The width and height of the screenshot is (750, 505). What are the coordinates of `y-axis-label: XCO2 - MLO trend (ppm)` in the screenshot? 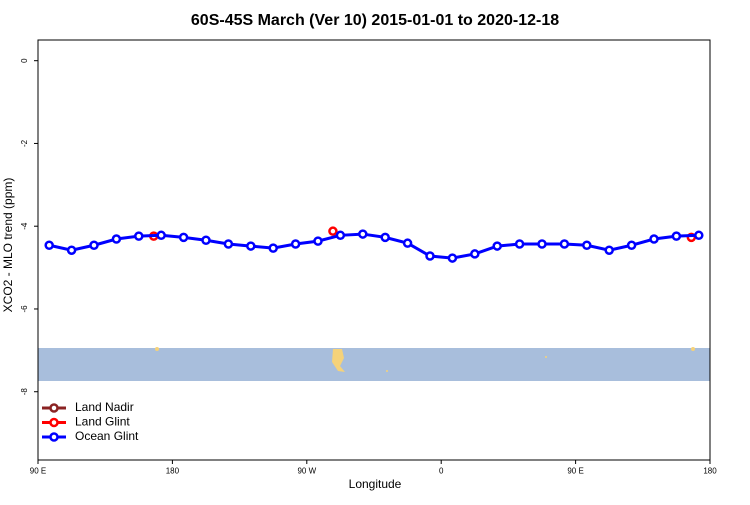 It's located at (8, 245).